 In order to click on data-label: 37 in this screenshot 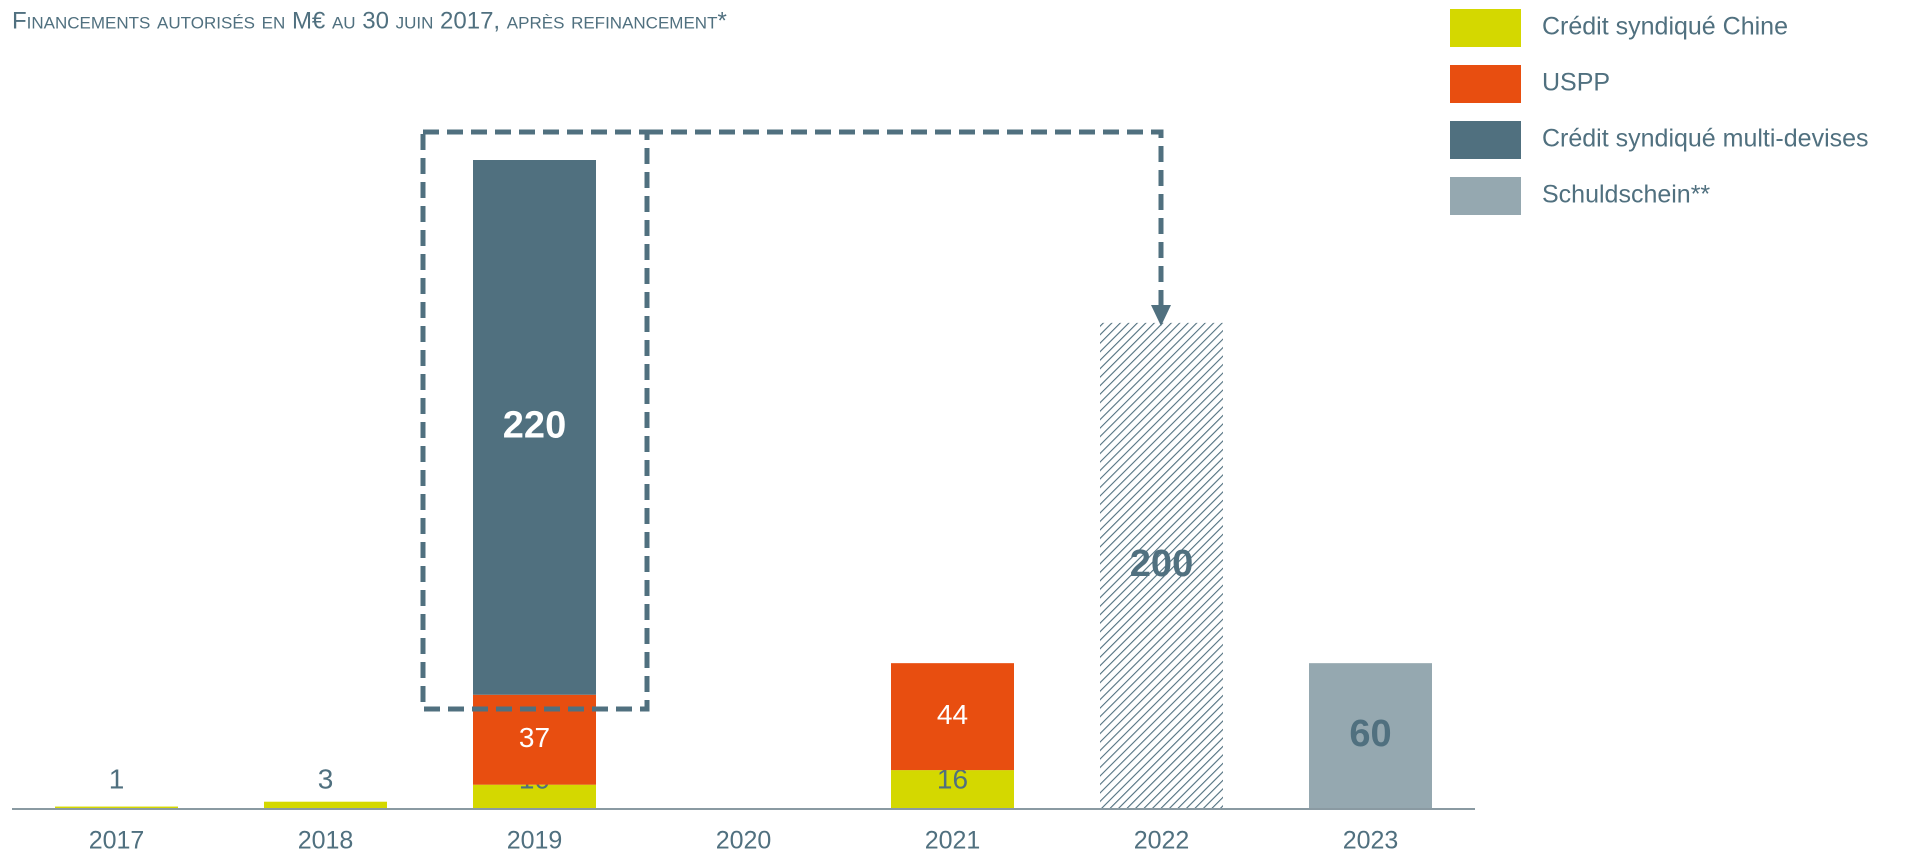, I will do `click(534, 737)`.